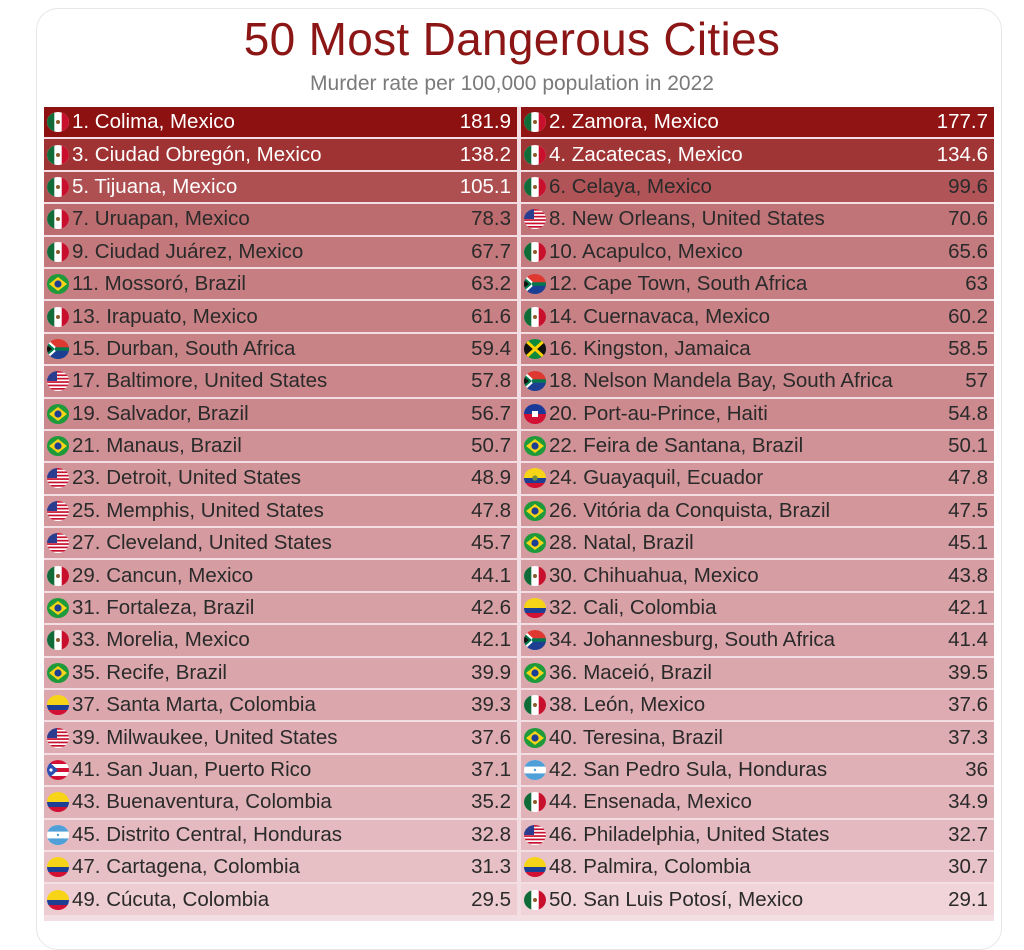 The height and width of the screenshot is (950, 1024). What do you see at coordinates (968, 834) in the screenshot?
I see `murder-rate-value: 32.7` at bounding box center [968, 834].